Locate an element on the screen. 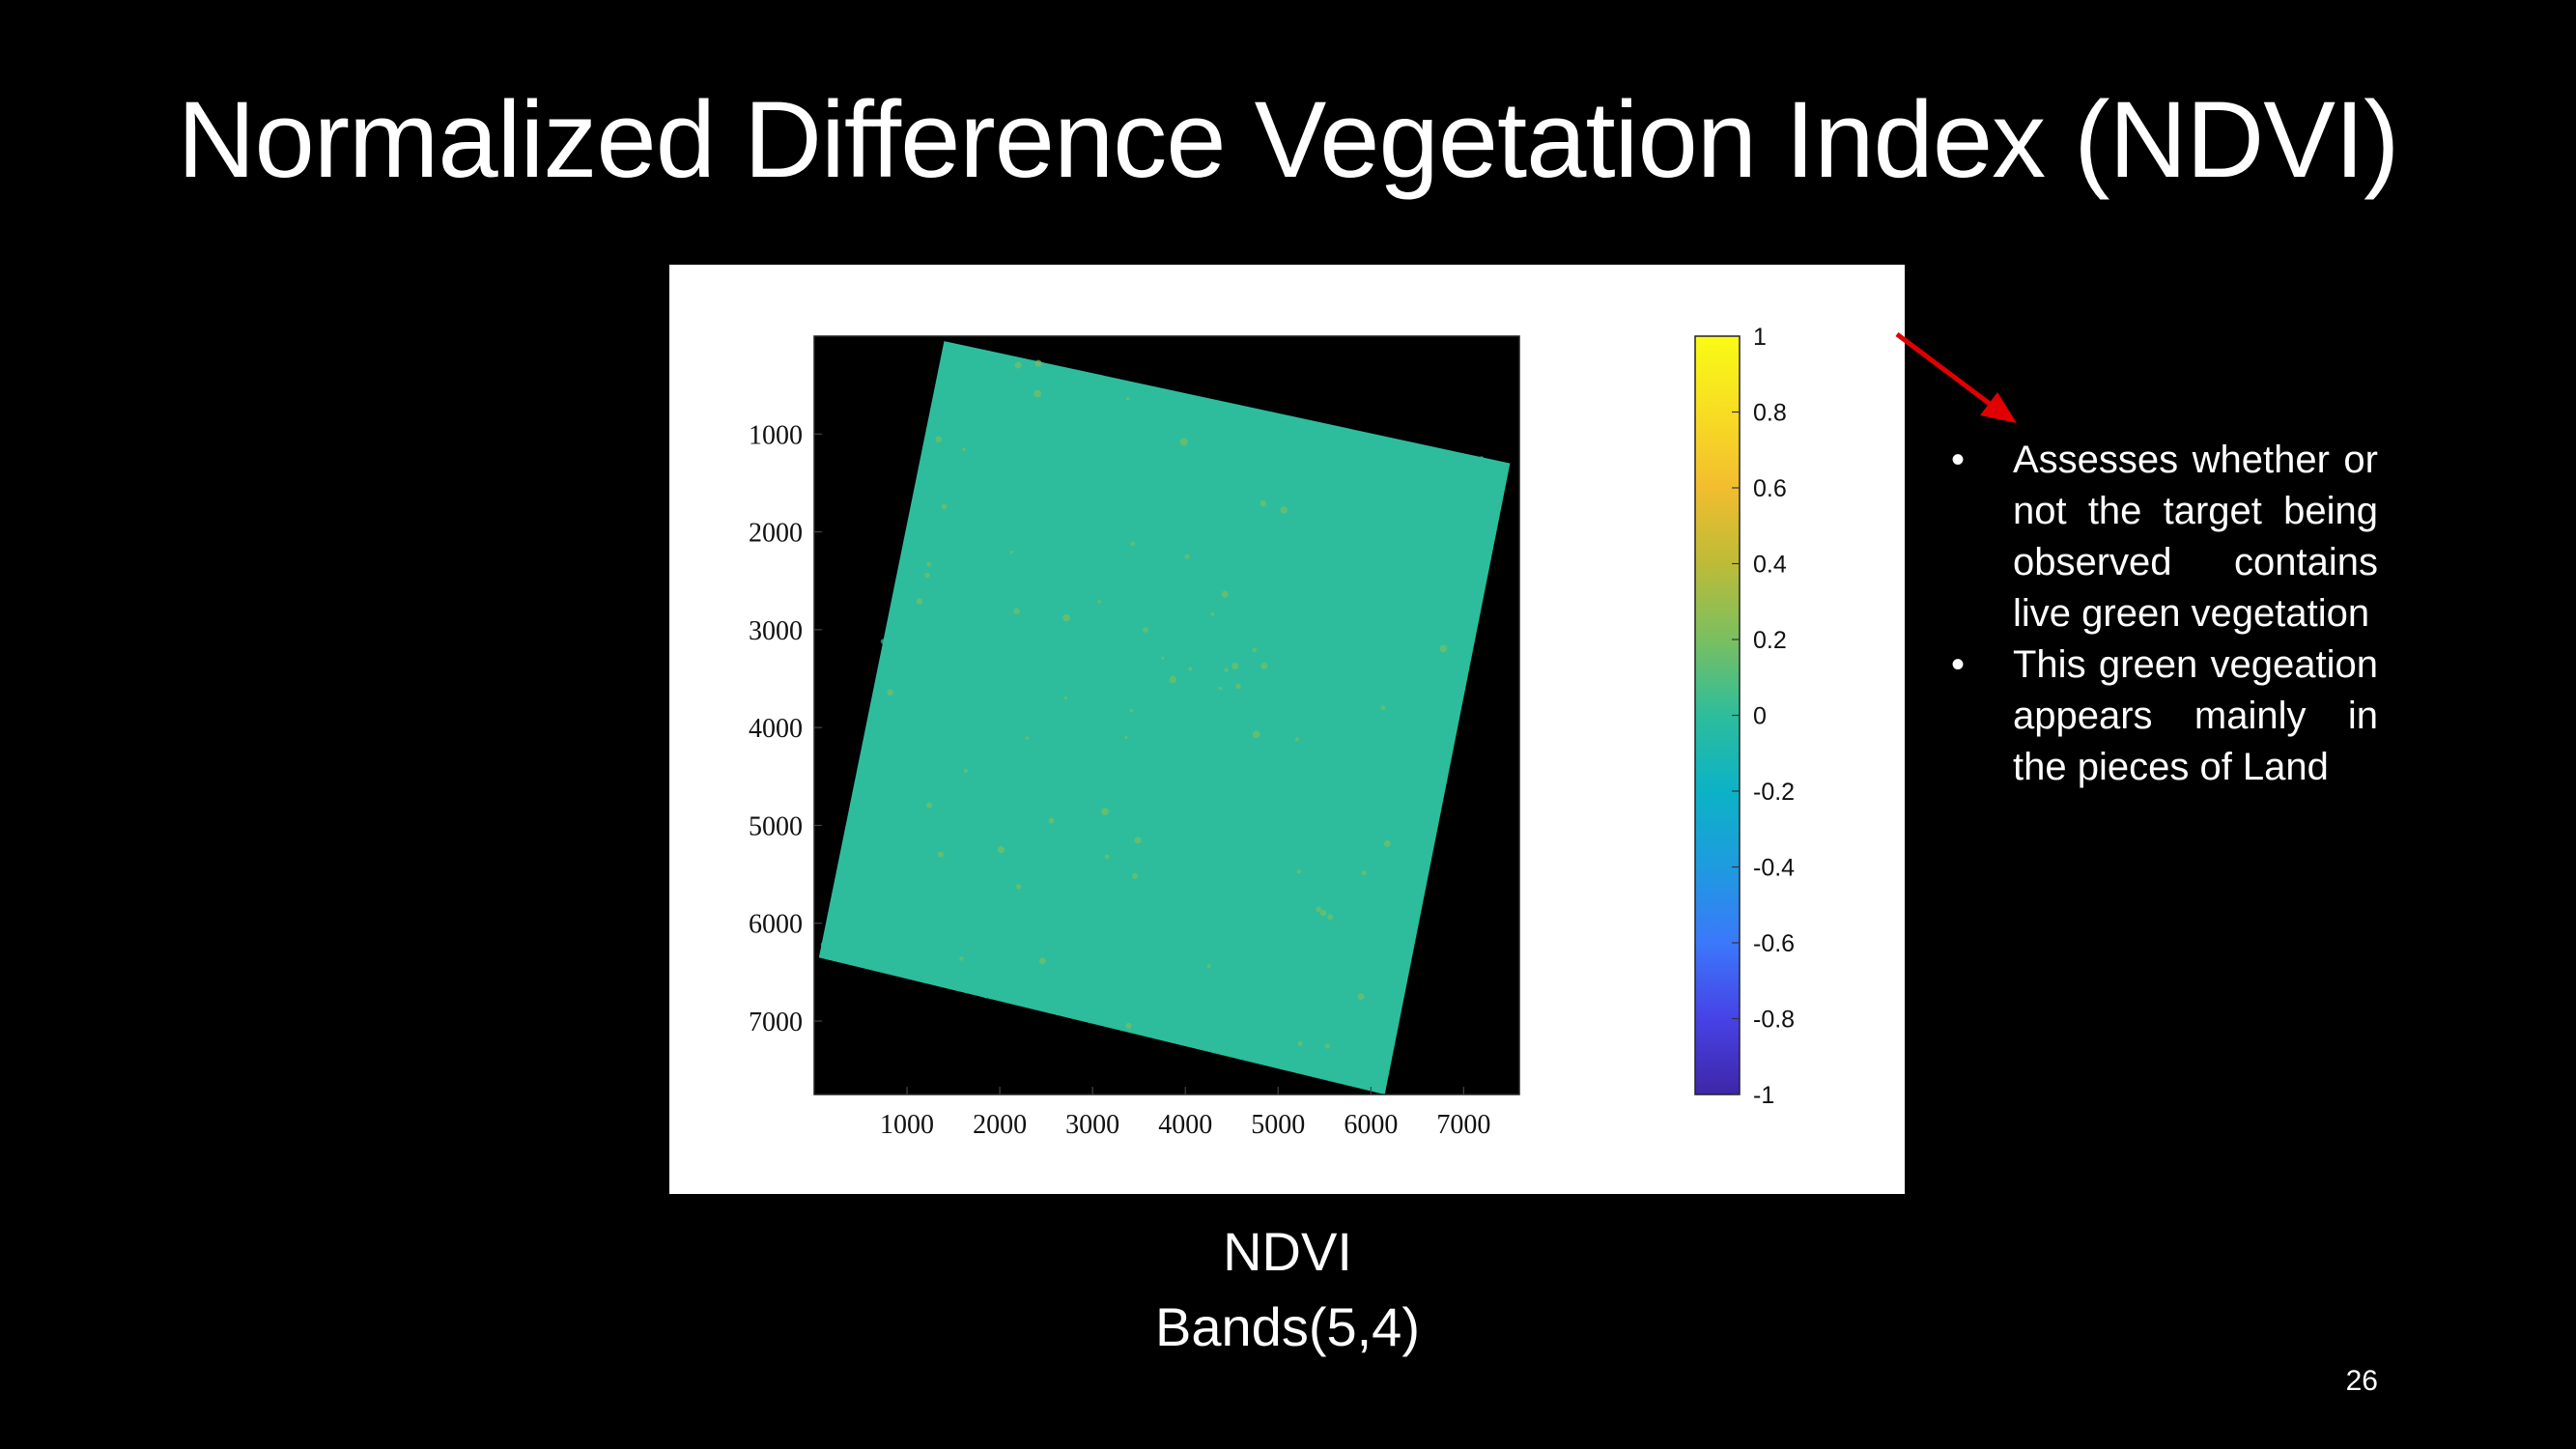 The height and width of the screenshot is (1449, 2576). page-number: 26 is located at coordinates (2361, 1381).